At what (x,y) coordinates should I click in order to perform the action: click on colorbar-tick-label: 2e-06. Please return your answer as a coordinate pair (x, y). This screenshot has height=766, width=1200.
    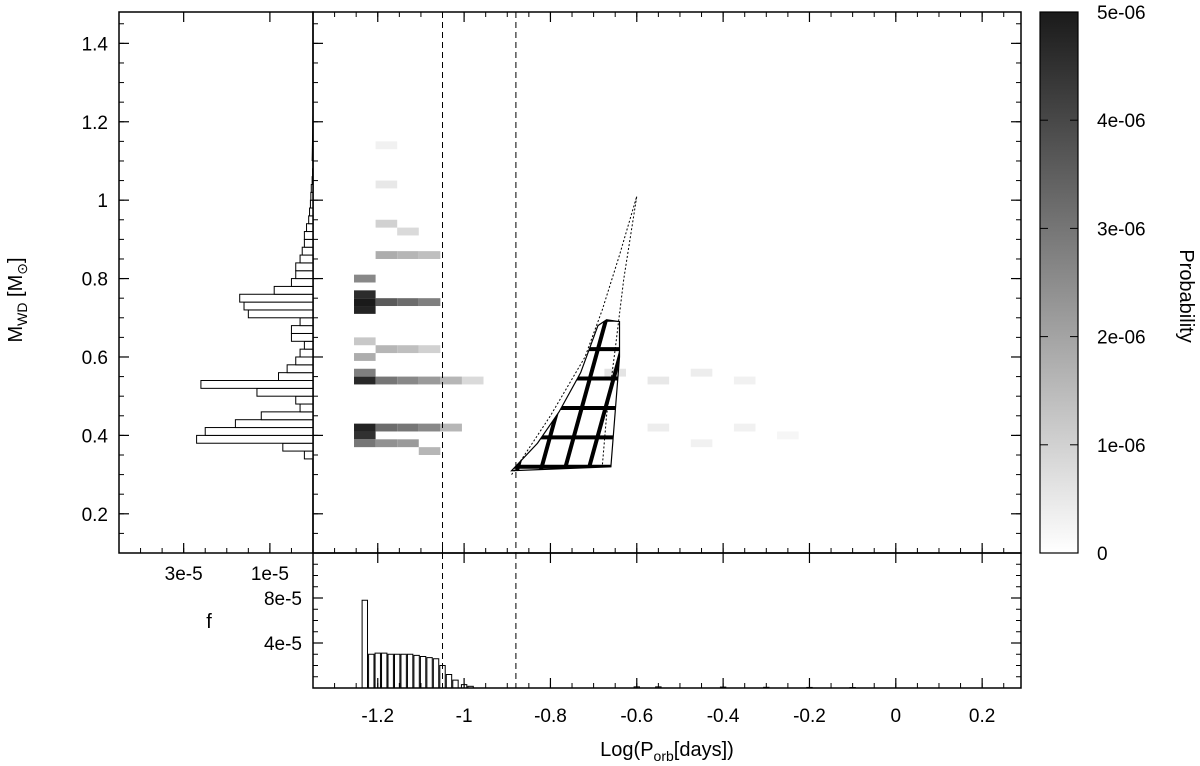
    Looking at the image, I should click on (1121, 338).